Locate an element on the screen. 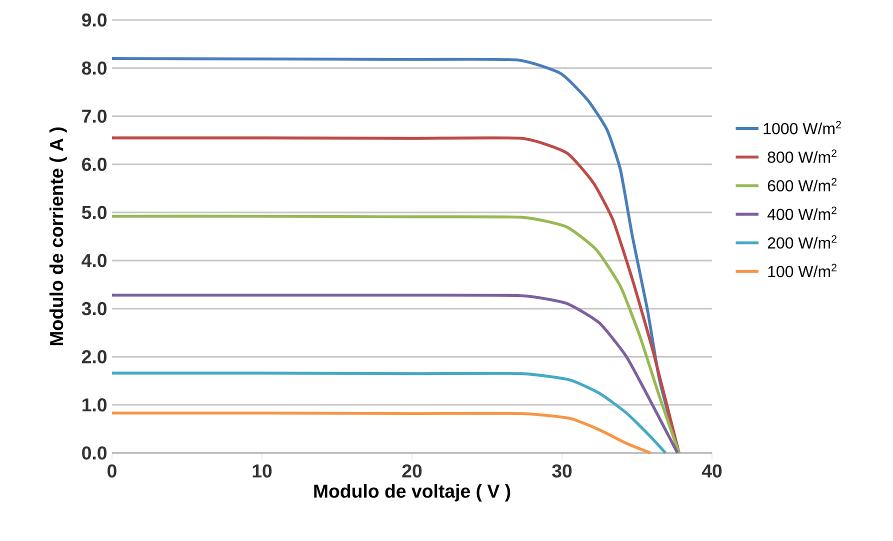  y-axis-title: Modulo de corriente ( A ) is located at coordinates (58, 236).